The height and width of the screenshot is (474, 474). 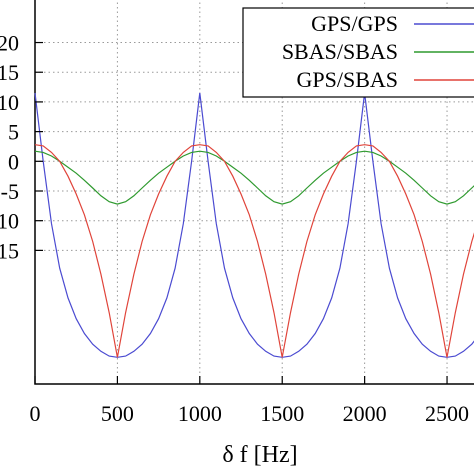 I want to click on legend-label: GPS/GPS, so click(x=354, y=23).